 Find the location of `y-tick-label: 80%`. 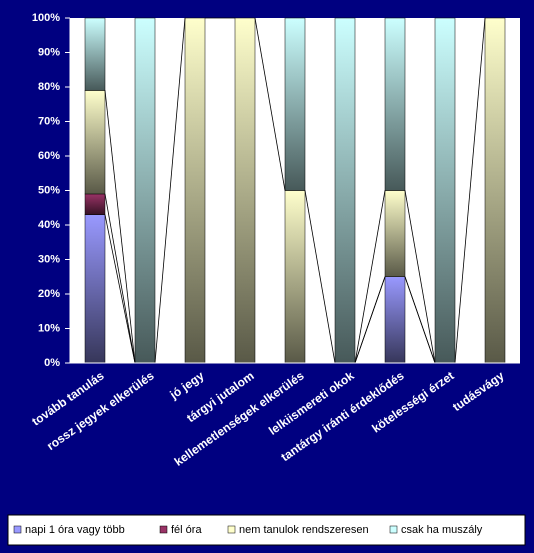

y-tick-label: 80% is located at coordinates (49, 87).